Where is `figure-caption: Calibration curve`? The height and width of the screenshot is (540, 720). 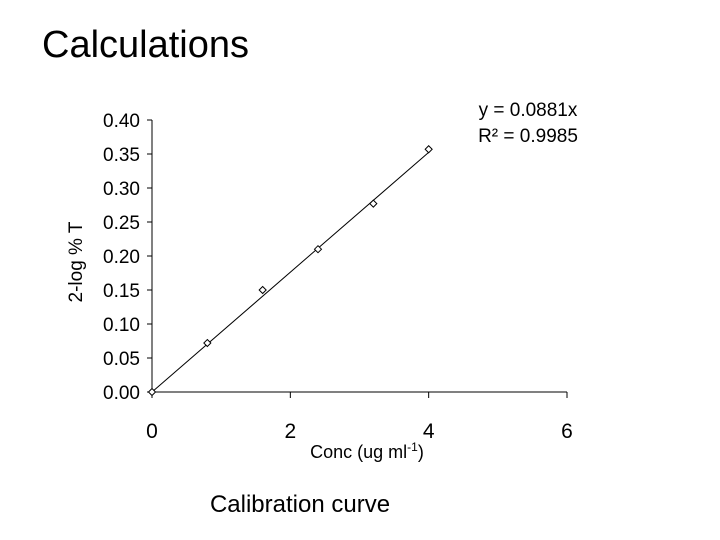
figure-caption: Calibration curve is located at coordinates (300, 504).